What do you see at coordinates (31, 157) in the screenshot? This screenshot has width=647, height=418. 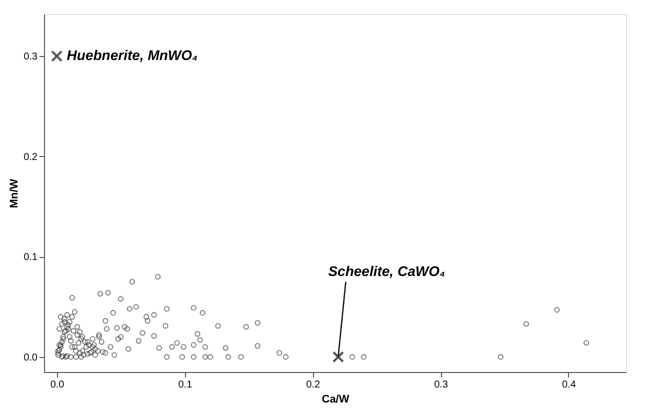 I see `y-tick-label: 0.2` at bounding box center [31, 157].